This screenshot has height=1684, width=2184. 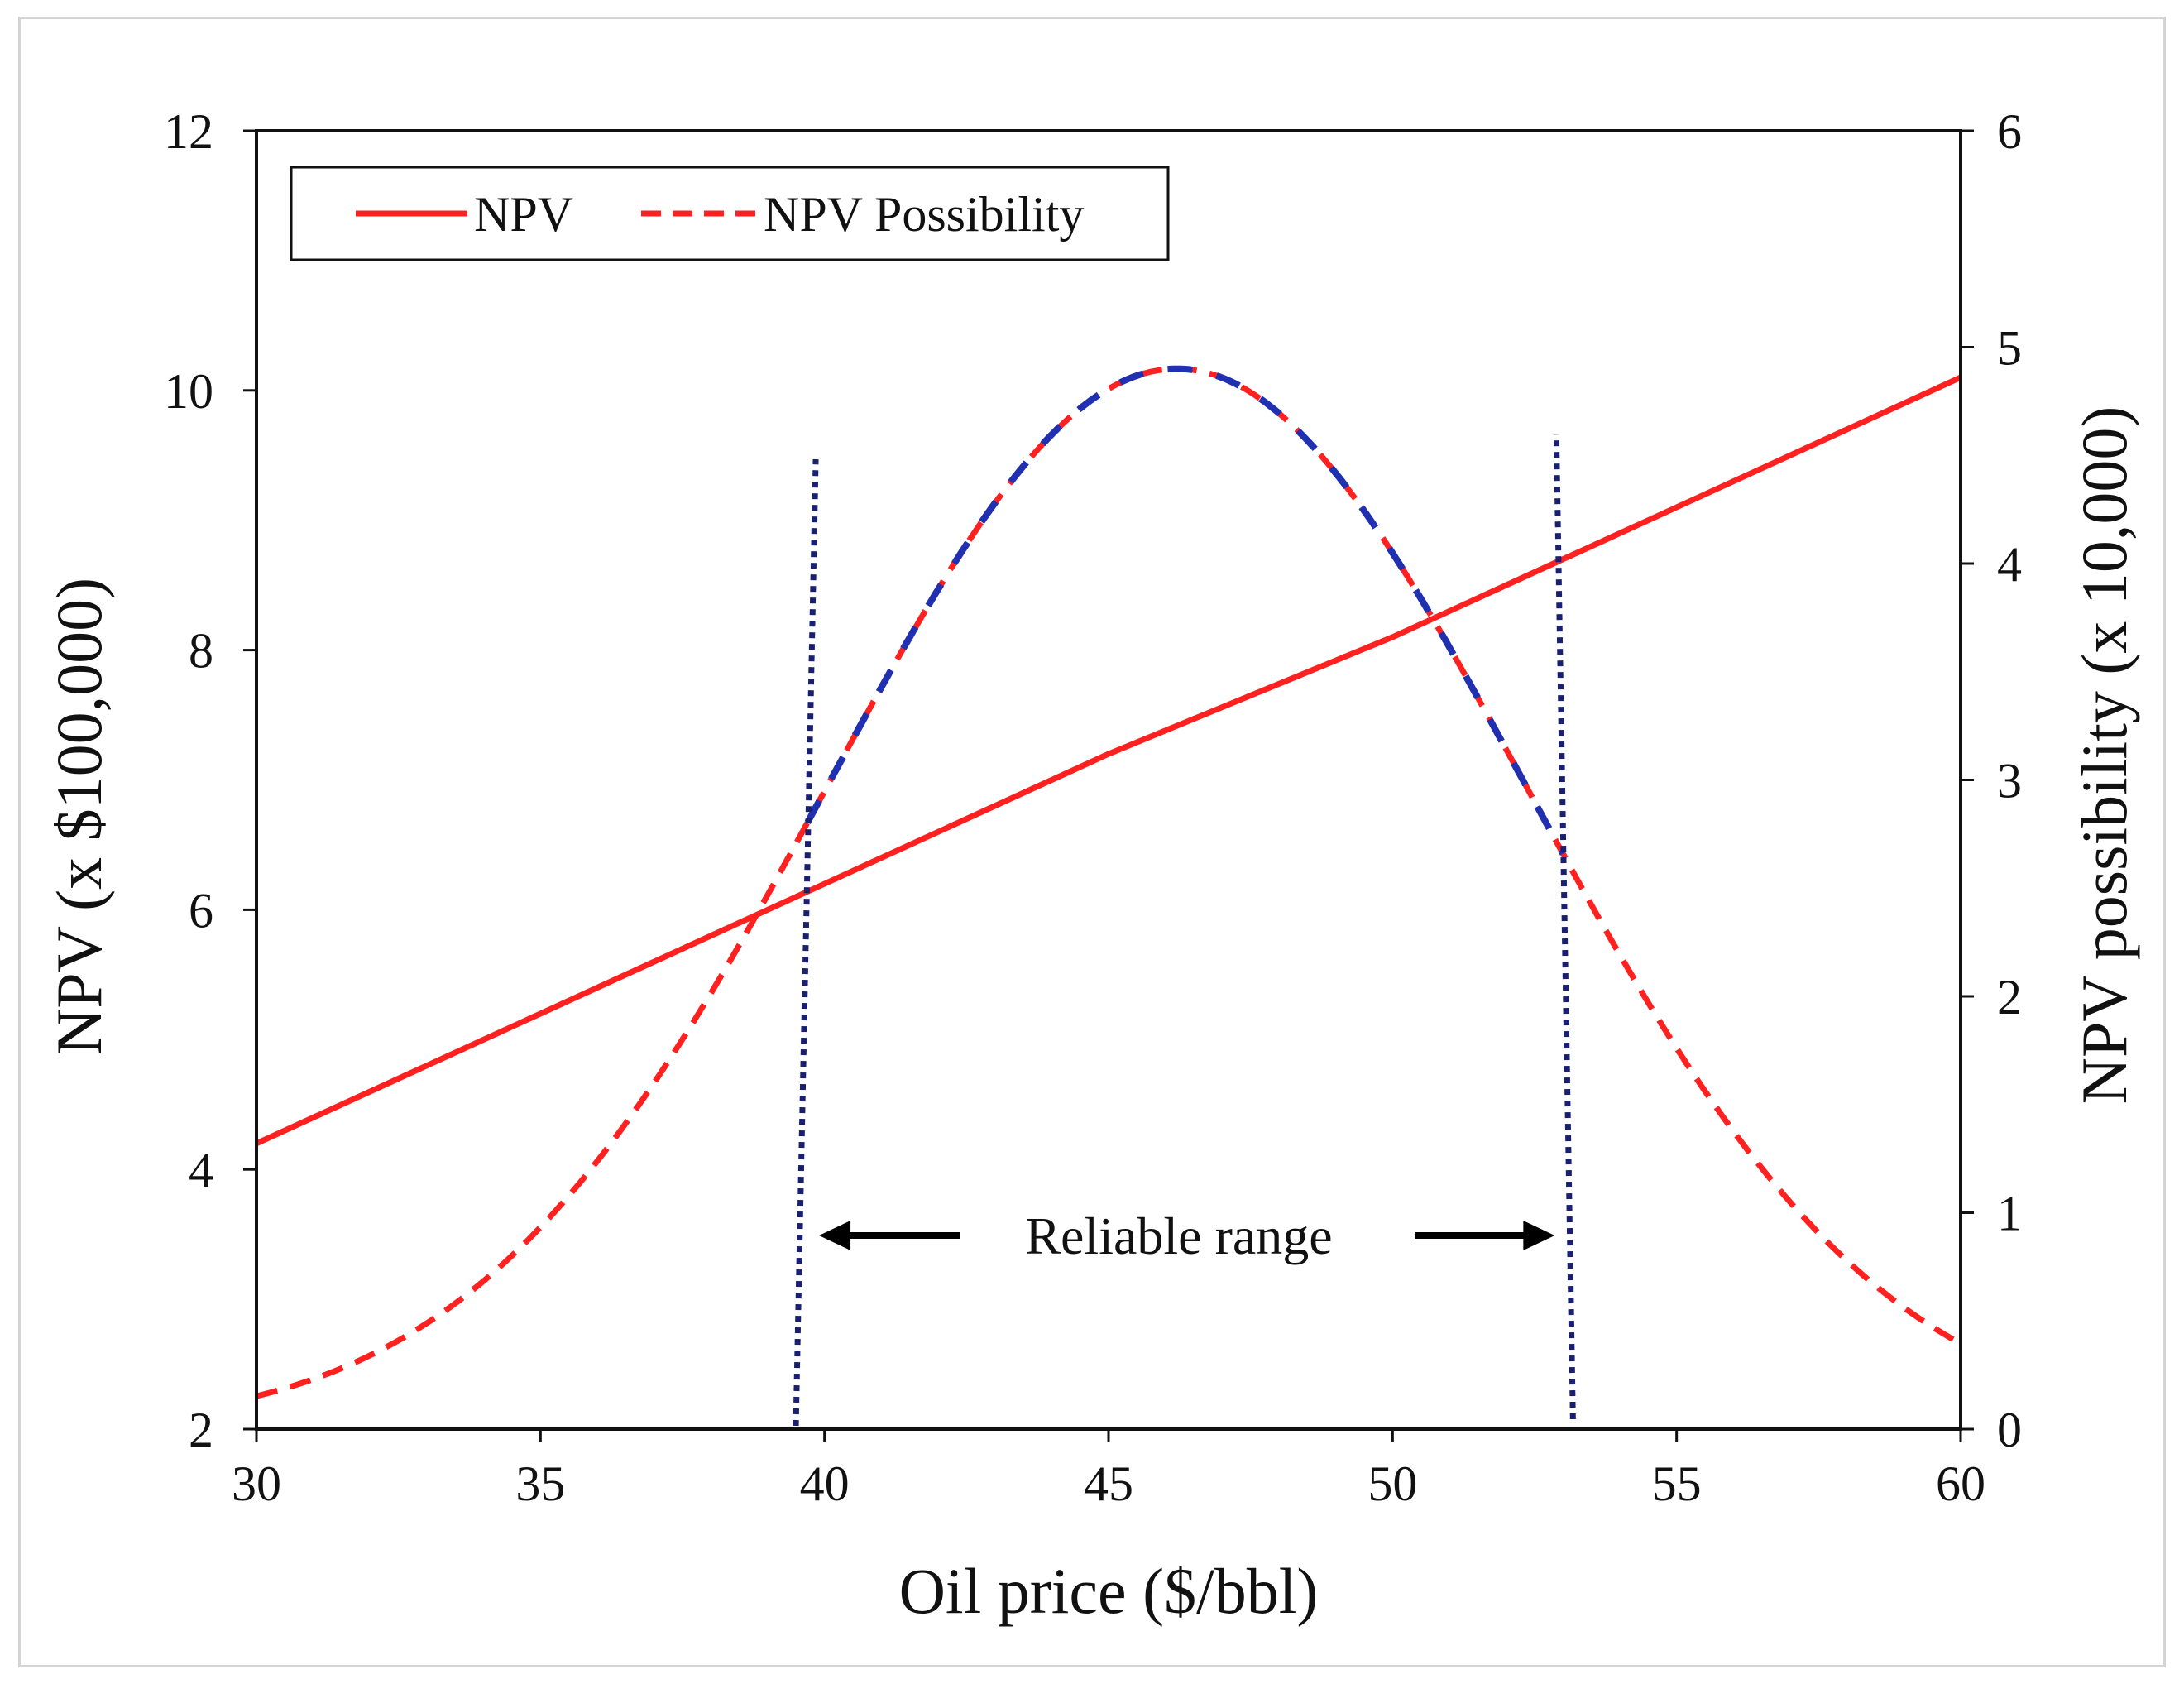 What do you see at coordinates (924, 214) in the screenshot?
I see `legend-possibility-label: NPV Possibility` at bounding box center [924, 214].